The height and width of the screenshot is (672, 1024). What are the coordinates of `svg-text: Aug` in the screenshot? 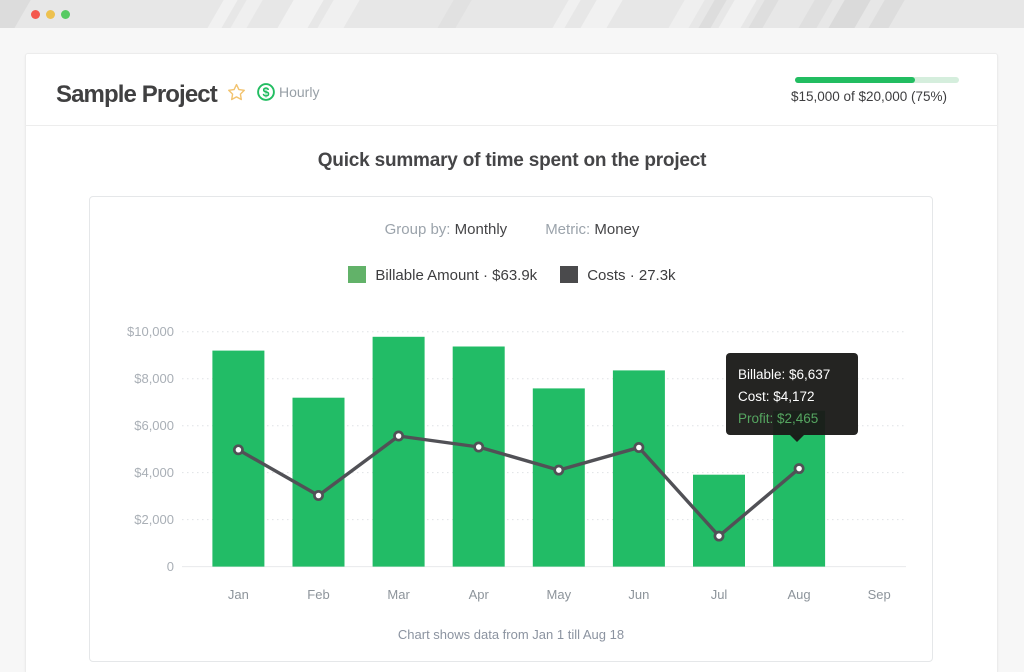 It's located at (799, 594).